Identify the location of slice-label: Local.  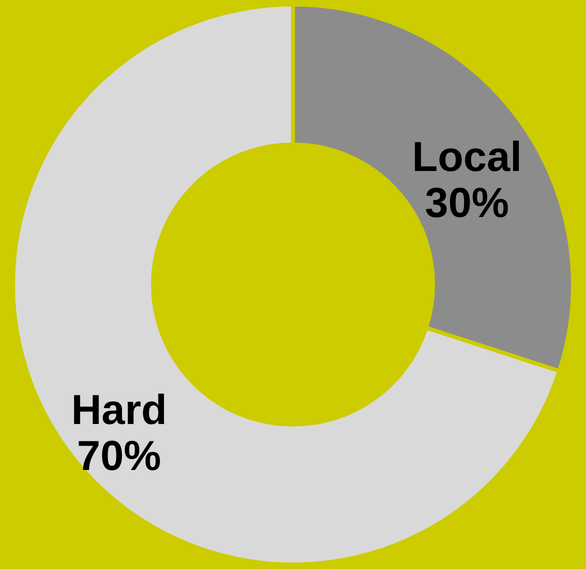
(467, 156).